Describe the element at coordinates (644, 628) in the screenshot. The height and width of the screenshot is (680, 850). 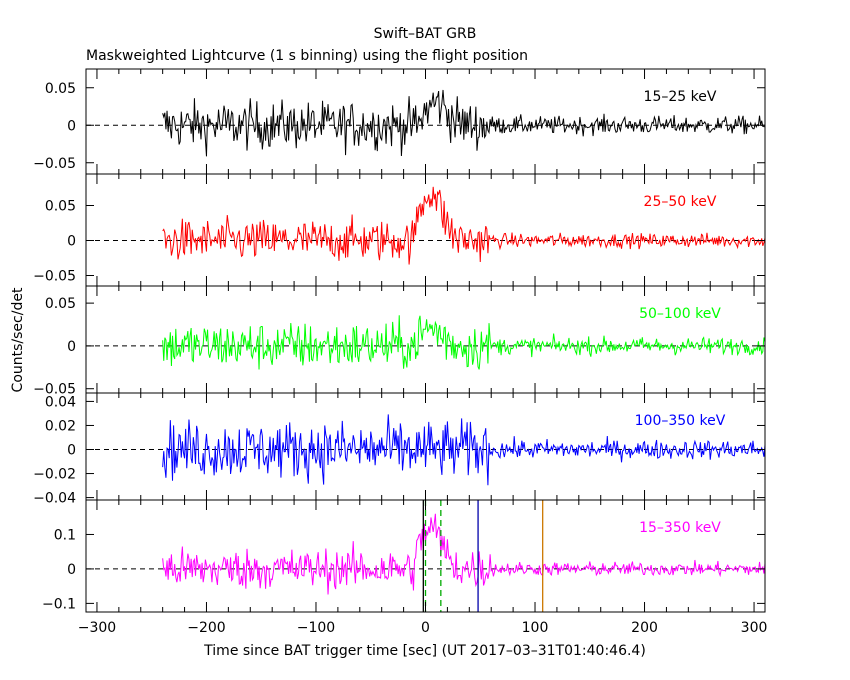
I see `x-tick-label: 200` at that location.